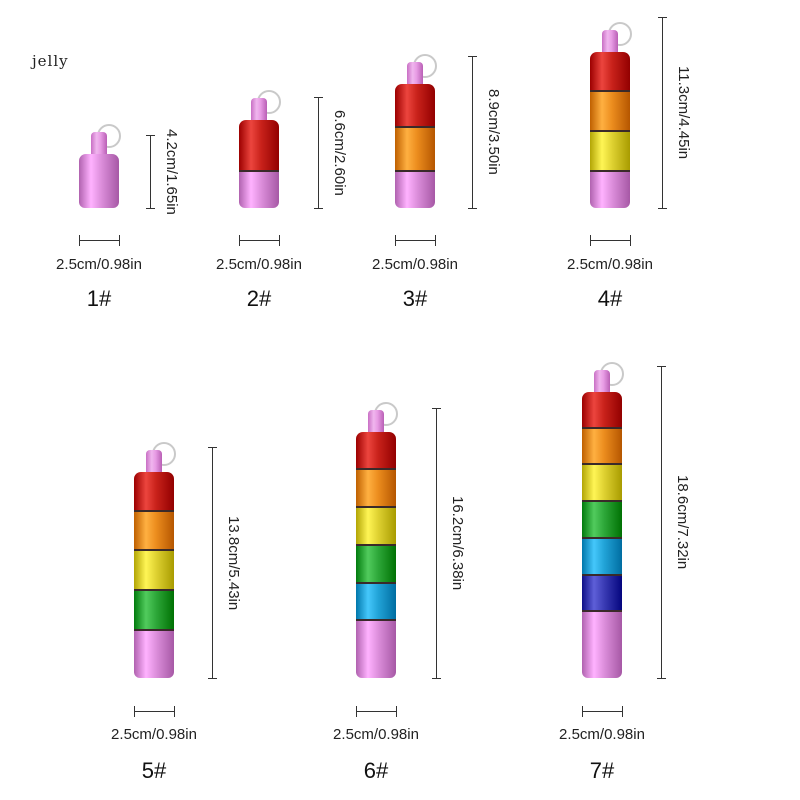 The height and width of the screenshot is (800, 800). Describe the element at coordinates (683, 113) in the screenshot. I see `height-label: 11.3cm/4.45in` at that location.